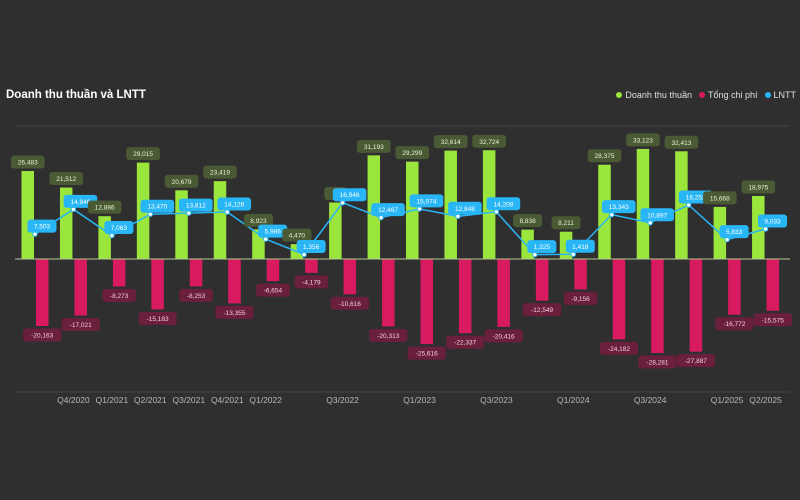  Describe the element at coordinates (772, 221) in the screenshot. I see `profit-label-19-text: 9,033` at that location.